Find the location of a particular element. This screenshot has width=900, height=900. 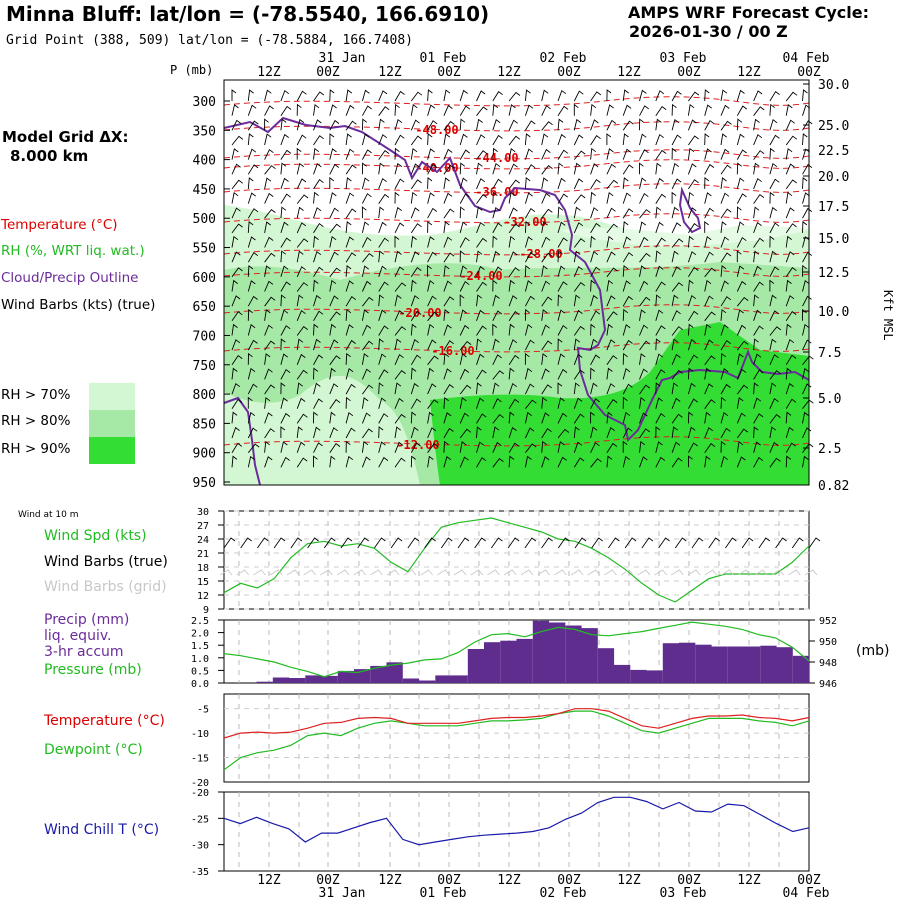

label-precip-1: Precip (mm) is located at coordinates (87, 620).